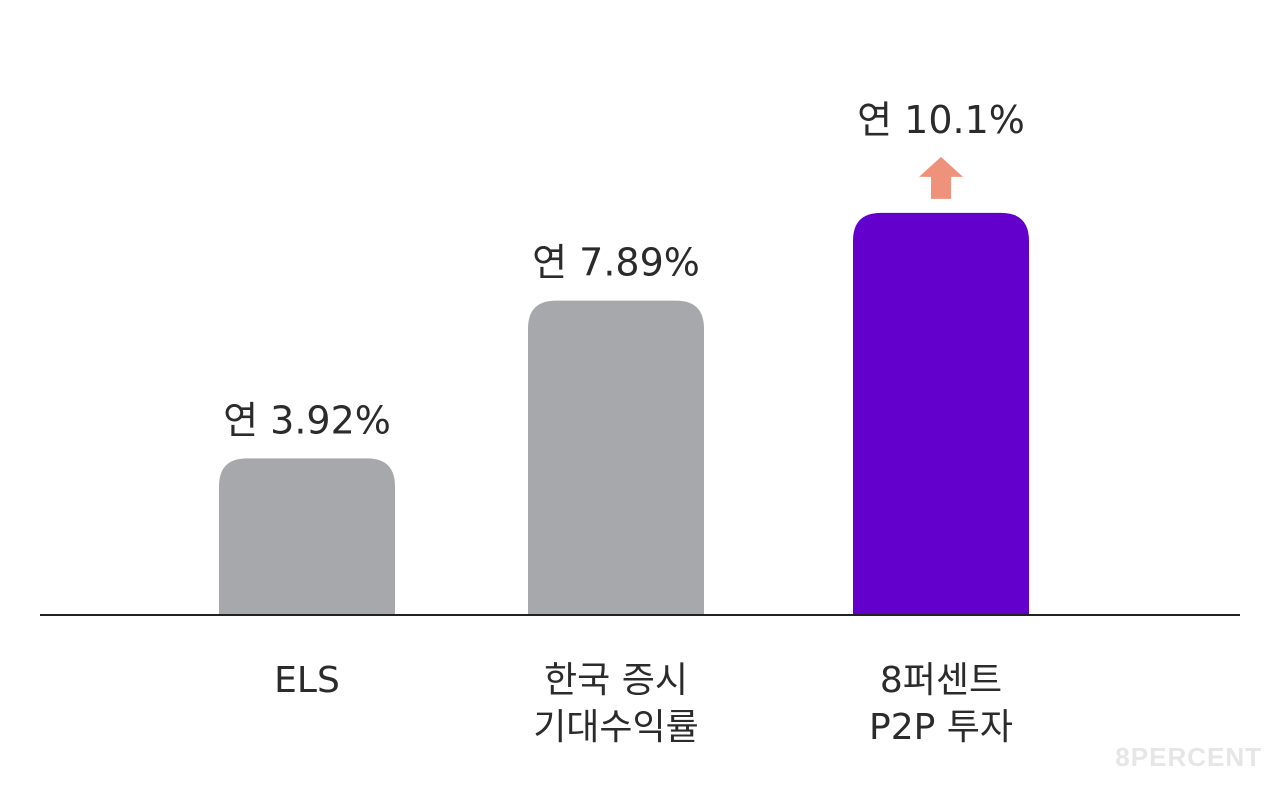  I want to click on category-label-2-1: P2P 투자, so click(941, 727).